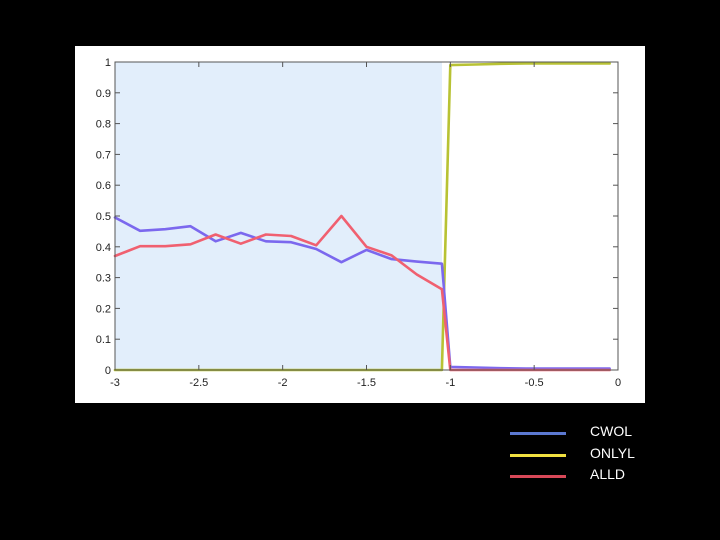 The height and width of the screenshot is (540, 720). What do you see at coordinates (366, 383) in the screenshot?
I see `x-tick-label: -1.5` at bounding box center [366, 383].